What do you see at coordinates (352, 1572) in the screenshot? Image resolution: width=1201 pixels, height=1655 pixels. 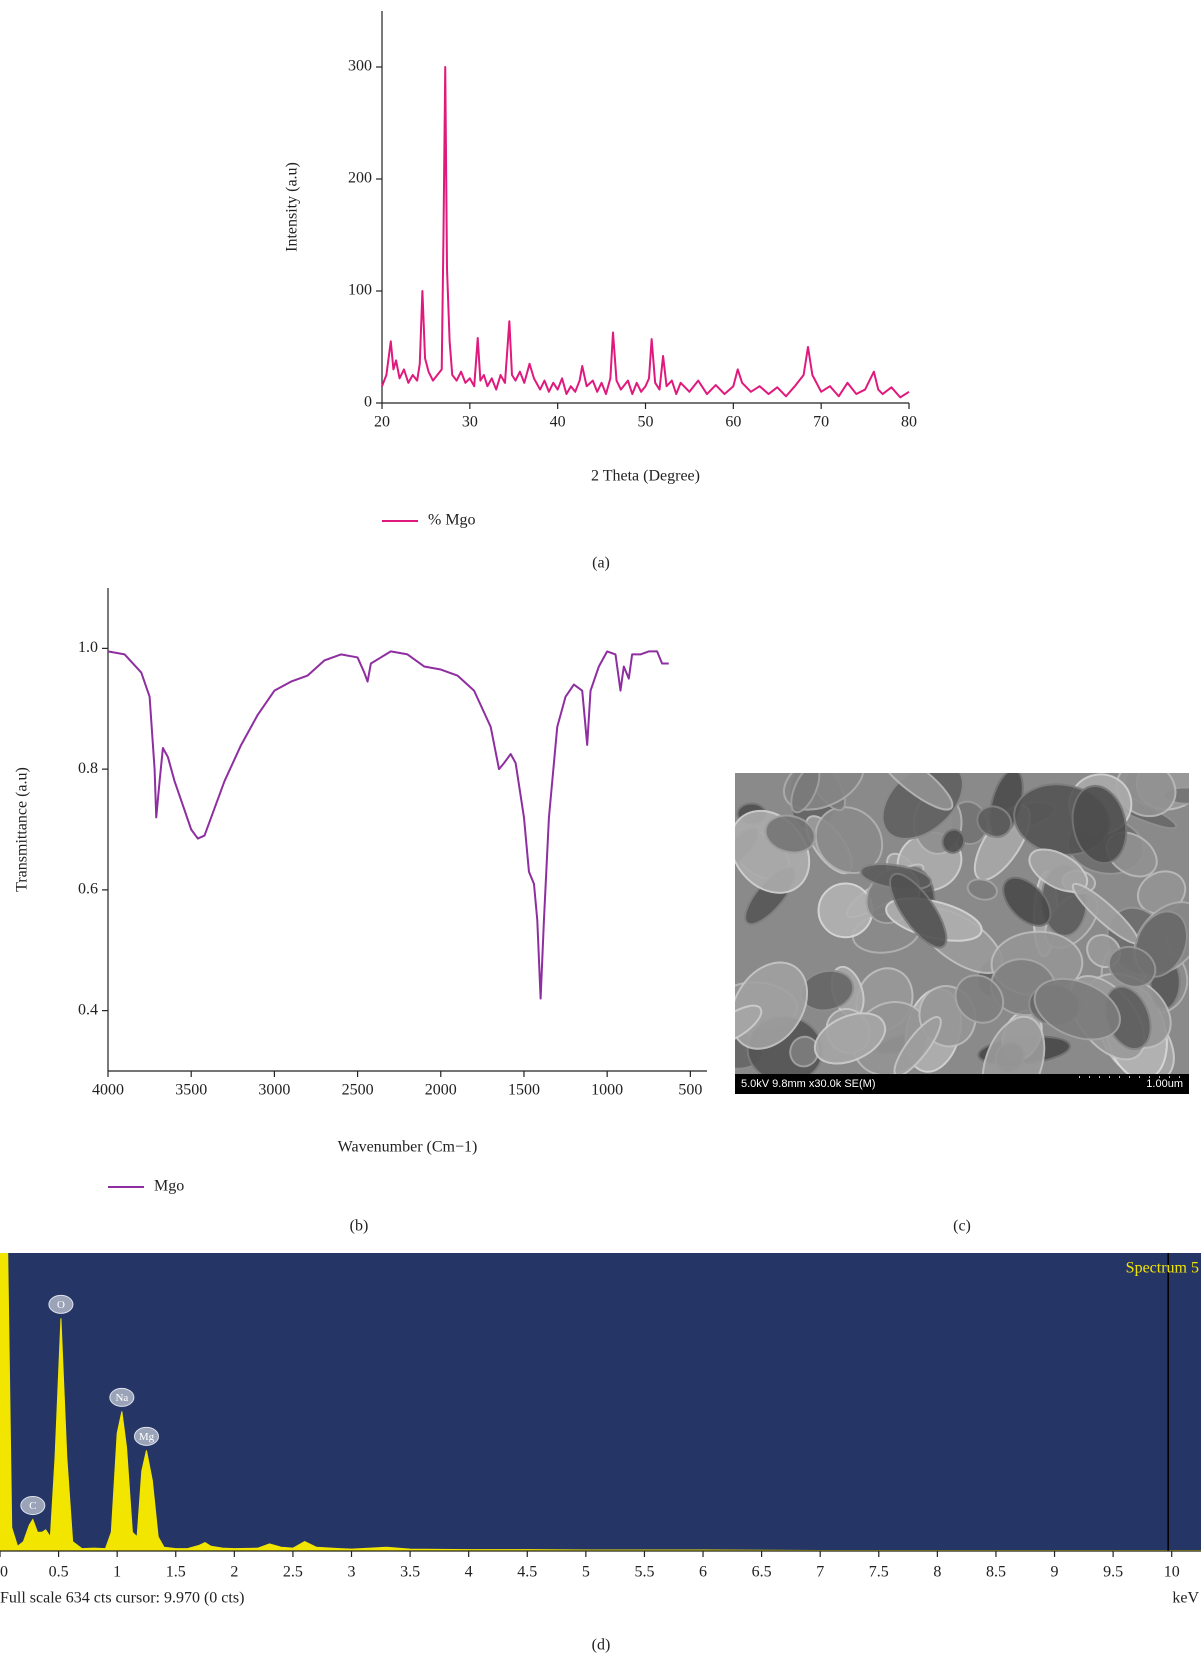 I see `x-tick-label: 3` at bounding box center [352, 1572].